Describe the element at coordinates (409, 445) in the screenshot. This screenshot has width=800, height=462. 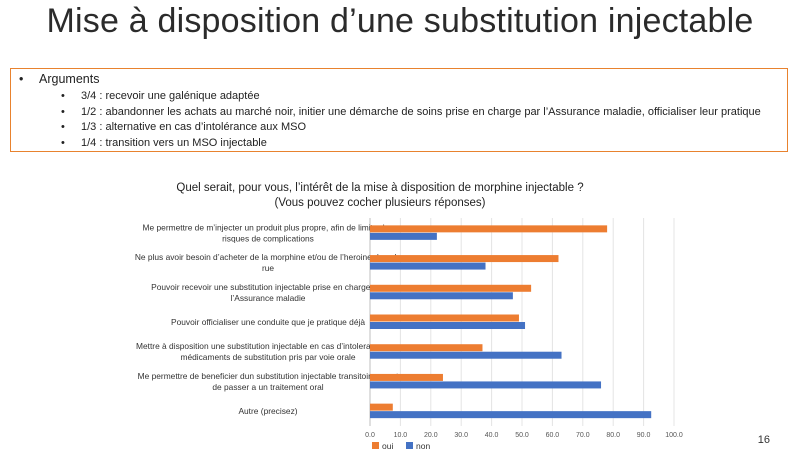
I see `legend-swatch-non` at that location.